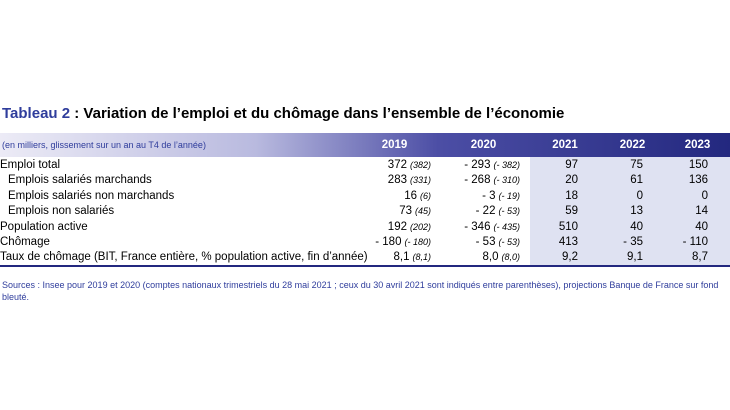 The width and height of the screenshot is (730, 410). I want to click on cell-note: (8,0), so click(510, 257).